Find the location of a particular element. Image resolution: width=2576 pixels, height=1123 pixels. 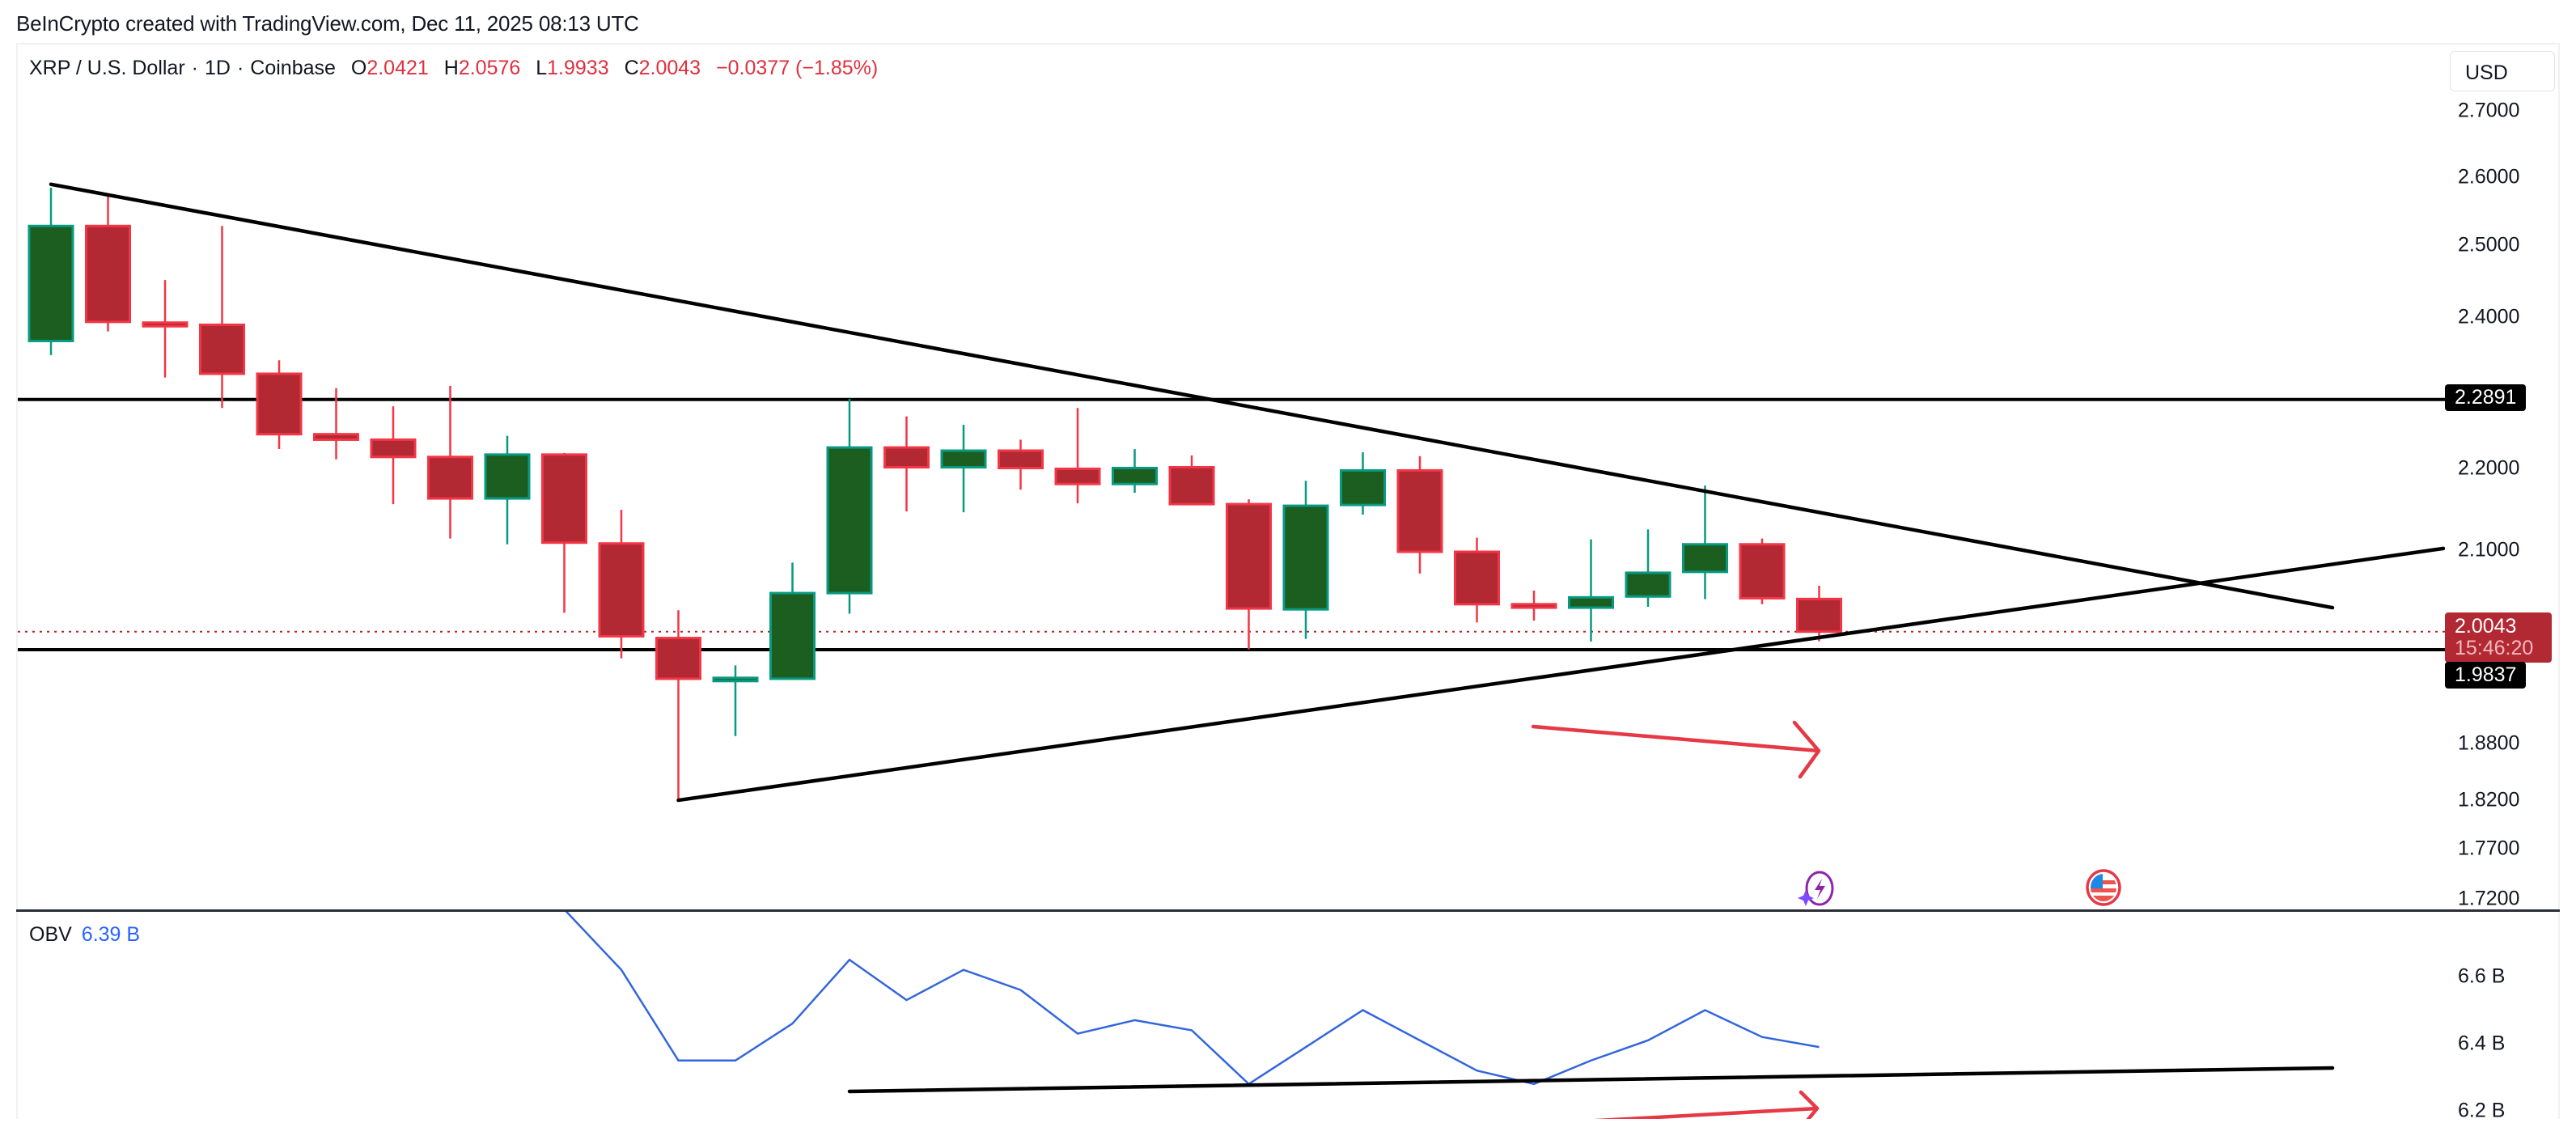

price-axis-tick: 1.7700 is located at coordinates (2489, 848).